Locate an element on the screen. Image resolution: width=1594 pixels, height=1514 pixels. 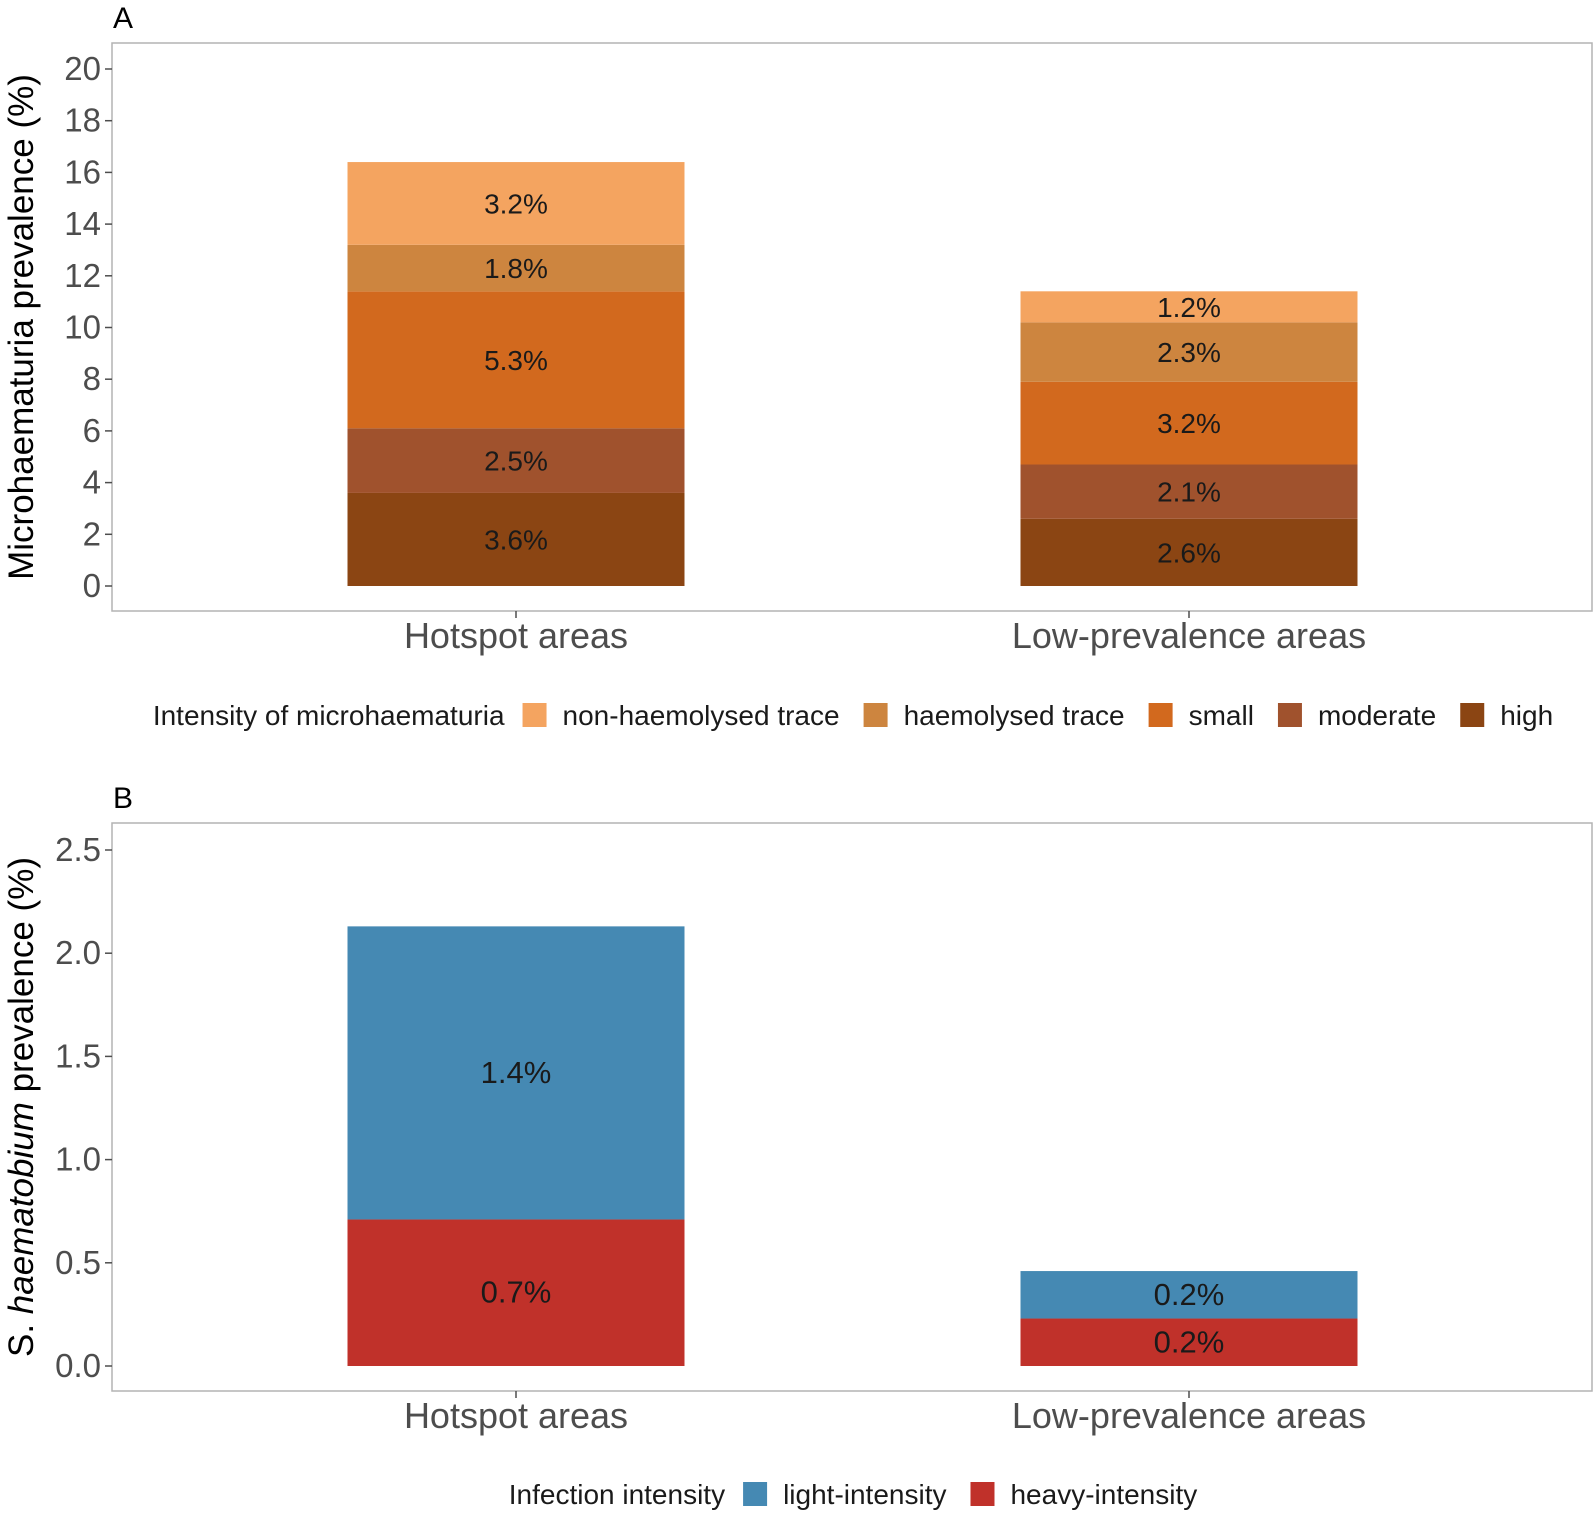
y-axis-label: S. haematobium prevalence (%) is located at coordinates (21, 1107).